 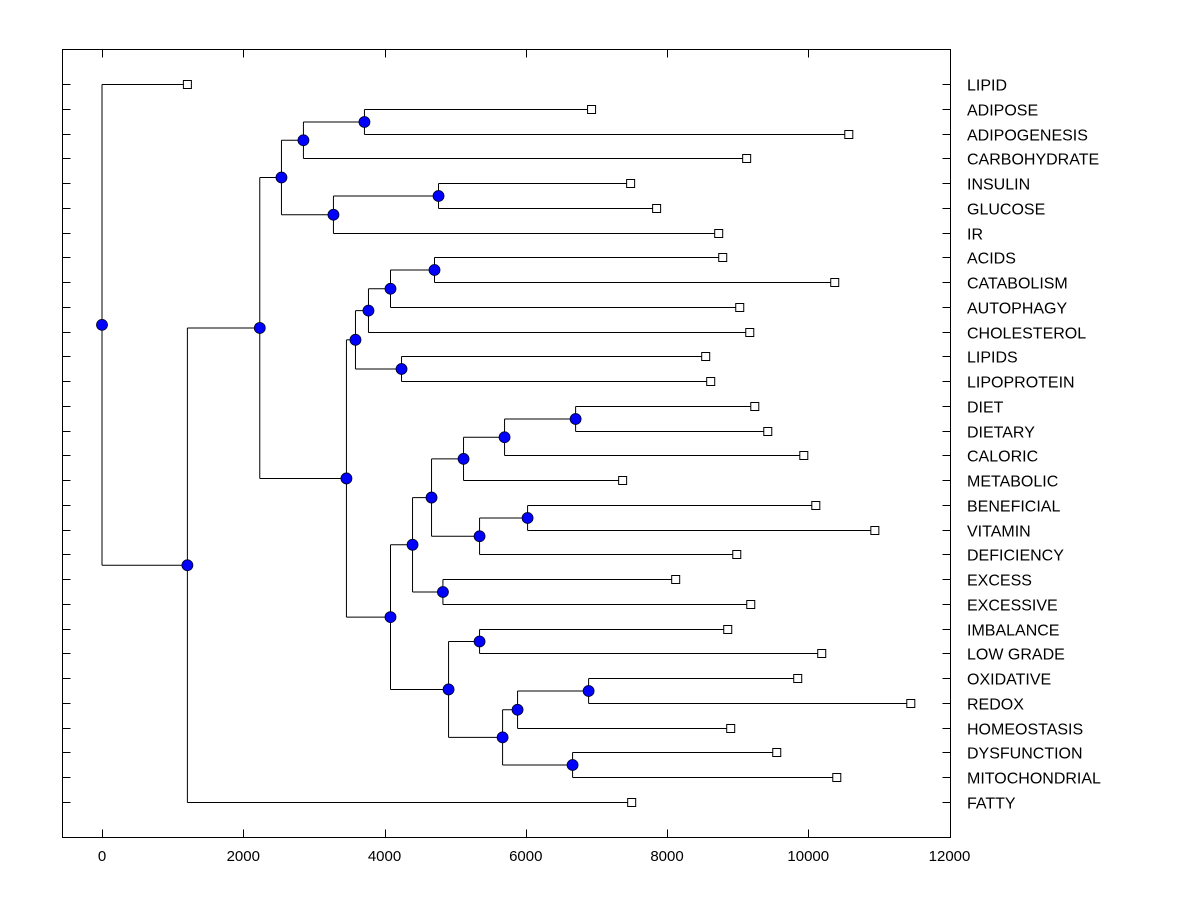 What do you see at coordinates (632, 802) in the screenshot?
I see `leaf-marker-fatty` at bounding box center [632, 802].